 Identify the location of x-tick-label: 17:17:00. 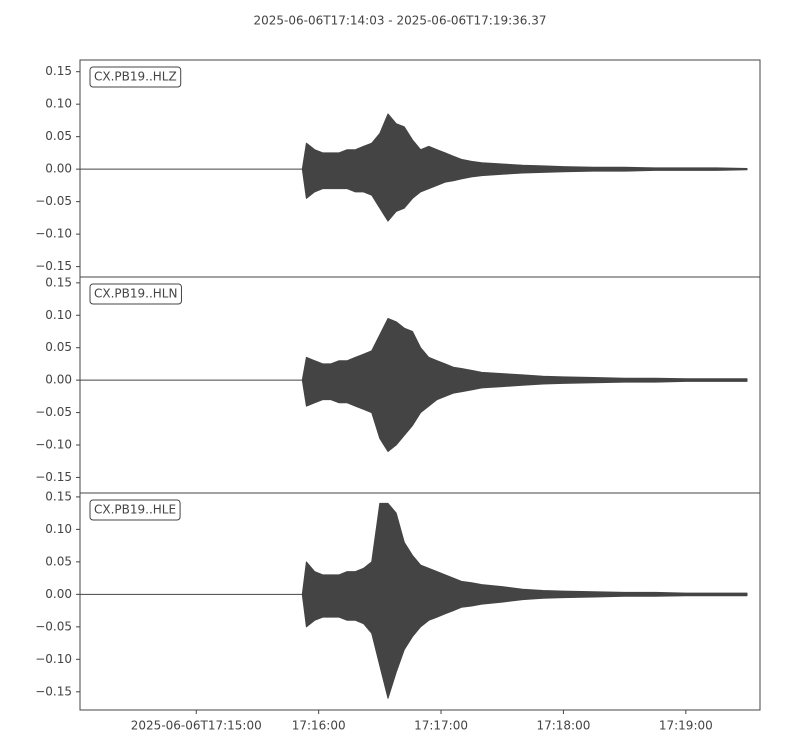
(441, 726).